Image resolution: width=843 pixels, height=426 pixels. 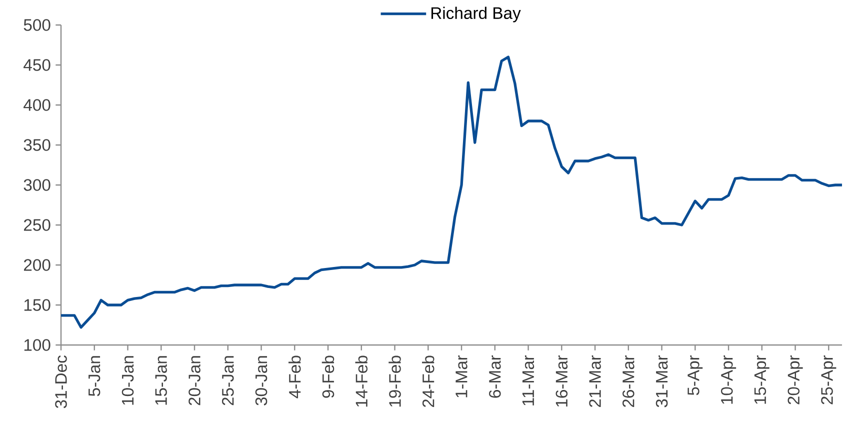 I want to click on x-tick-label: 31-Mar, so click(x=662, y=381).